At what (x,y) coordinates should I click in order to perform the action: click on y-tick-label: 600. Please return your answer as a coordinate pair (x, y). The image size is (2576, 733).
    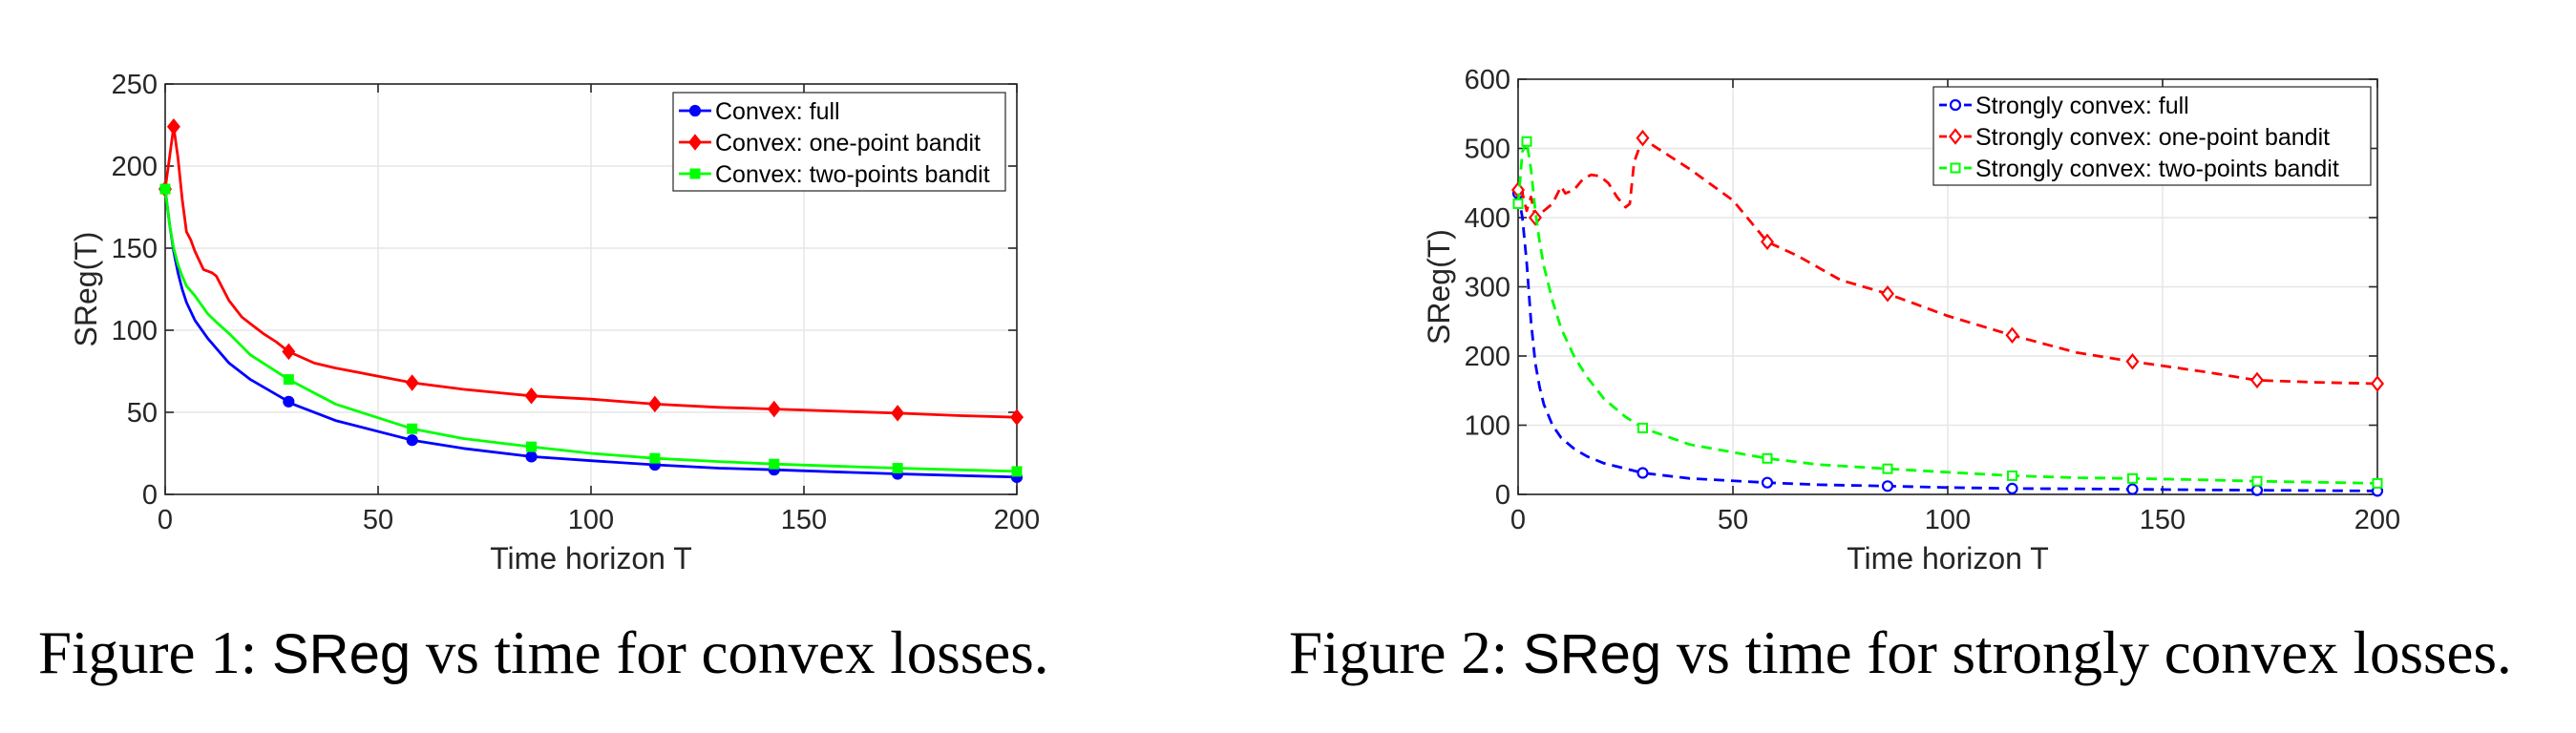
    Looking at the image, I should click on (1487, 80).